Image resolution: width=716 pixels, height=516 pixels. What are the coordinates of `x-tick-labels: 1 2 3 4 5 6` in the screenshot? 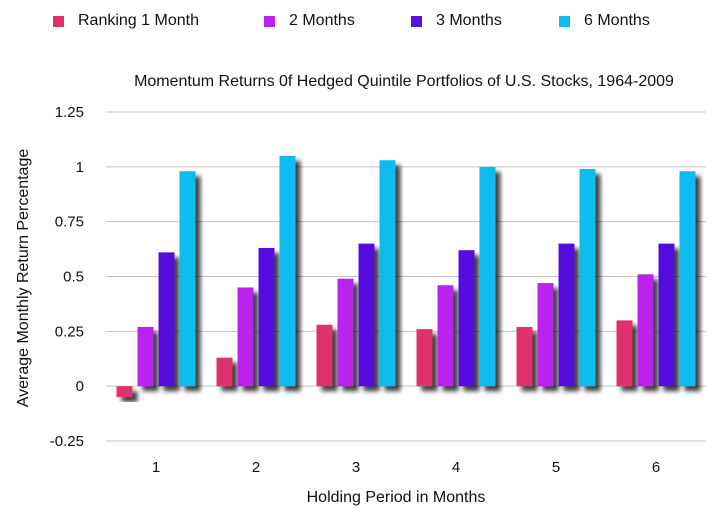 It's located at (406, 467).